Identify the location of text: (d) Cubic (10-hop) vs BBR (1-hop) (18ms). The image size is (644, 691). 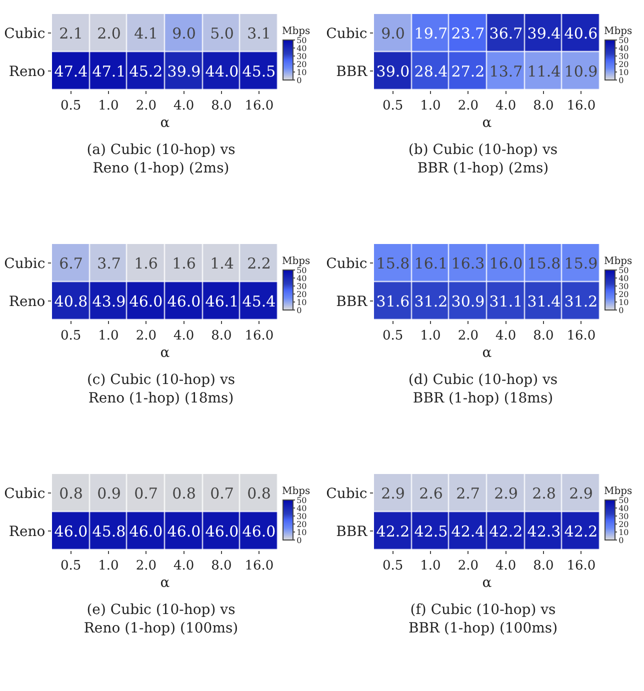
(483, 389).